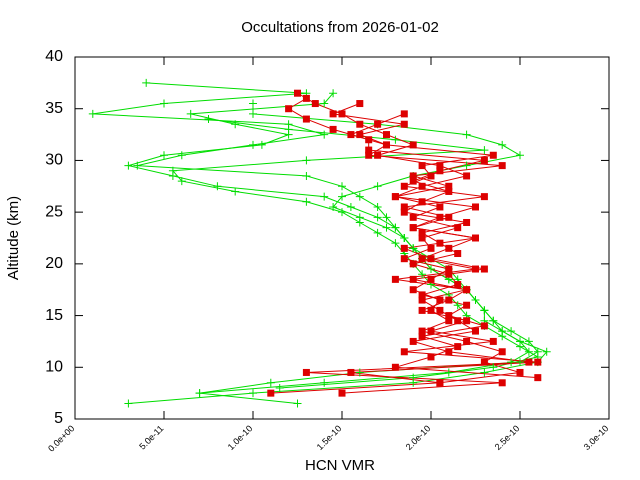  I want to click on y-tick-label: 20, so click(54, 263).